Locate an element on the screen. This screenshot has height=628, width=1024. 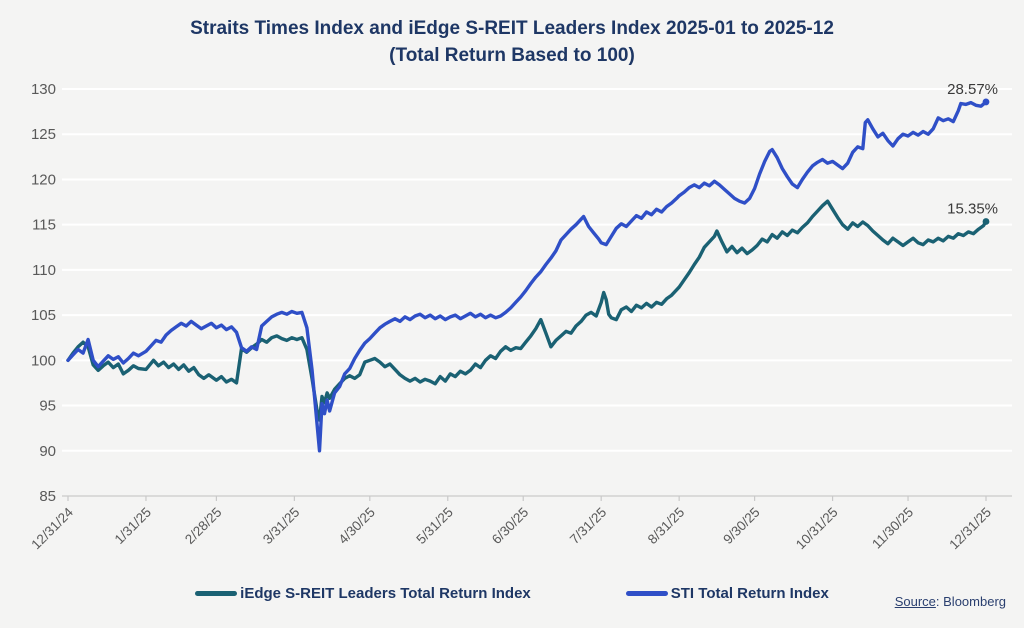
series-end-label: 15.35% is located at coordinates (972, 209).